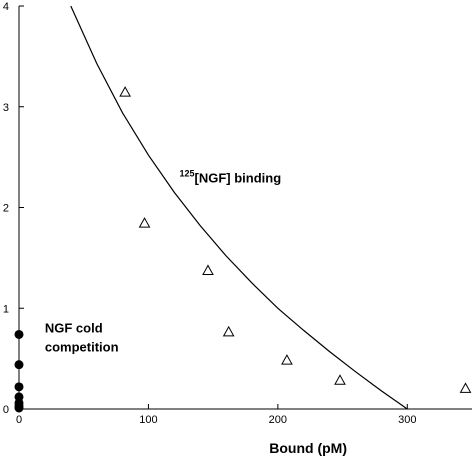 Image resolution: width=474 pixels, height=462 pixels. What do you see at coordinates (6, 309) in the screenshot?
I see `y-tick-label: 1` at bounding box center [6, 309].